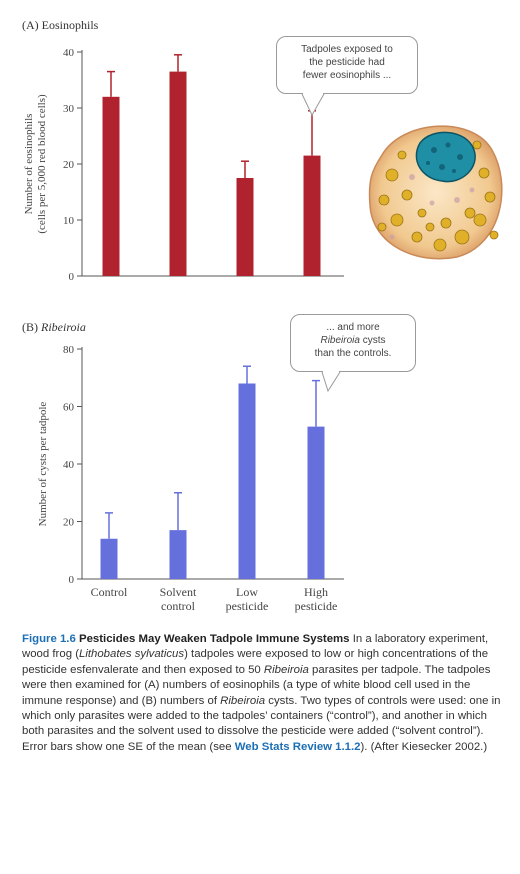 Image resolution: width=520 pixels, height=874 pixels. Describe the element at coordinates (353, 340) in the screenshot. I see `callout-line: Ribeiroia cysts` at that location.